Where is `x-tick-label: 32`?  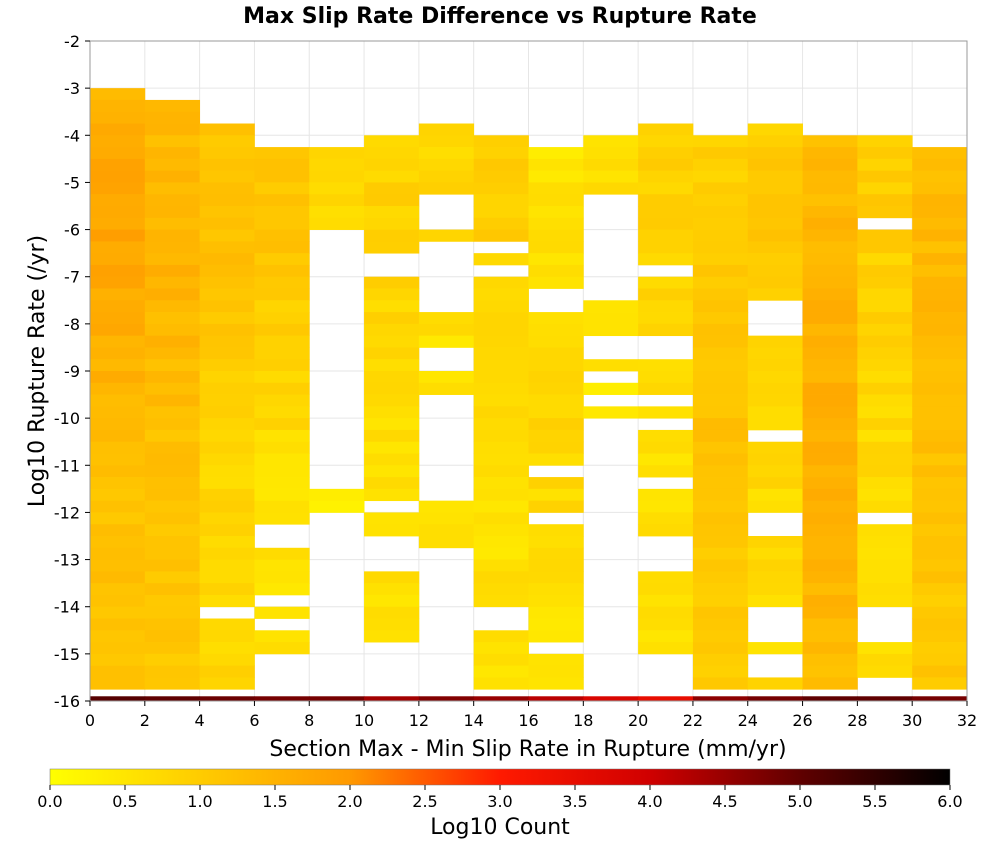 x-tick-label: 32 is located at coordinates (967, 720).